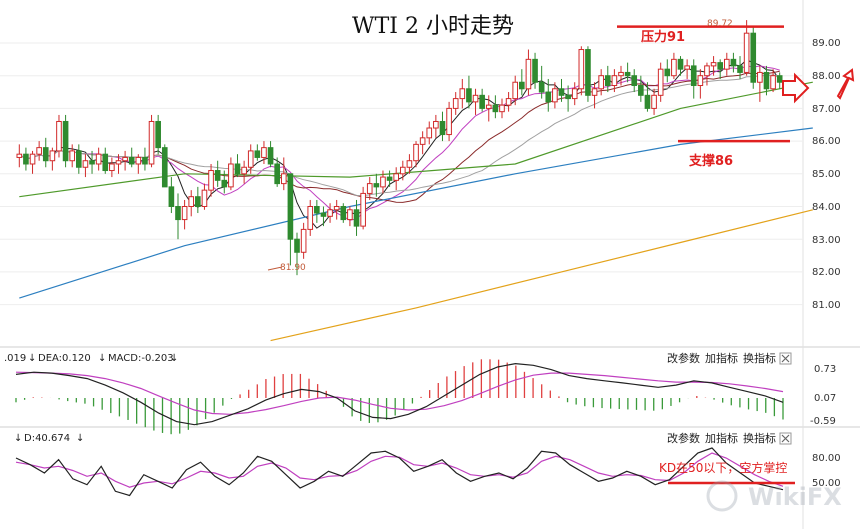 This screenshot has width=860, height=529. Describe the element at coordinates (683, 358) in the screenshot. I see `macd-edit-params-button: 改参数` at that location.